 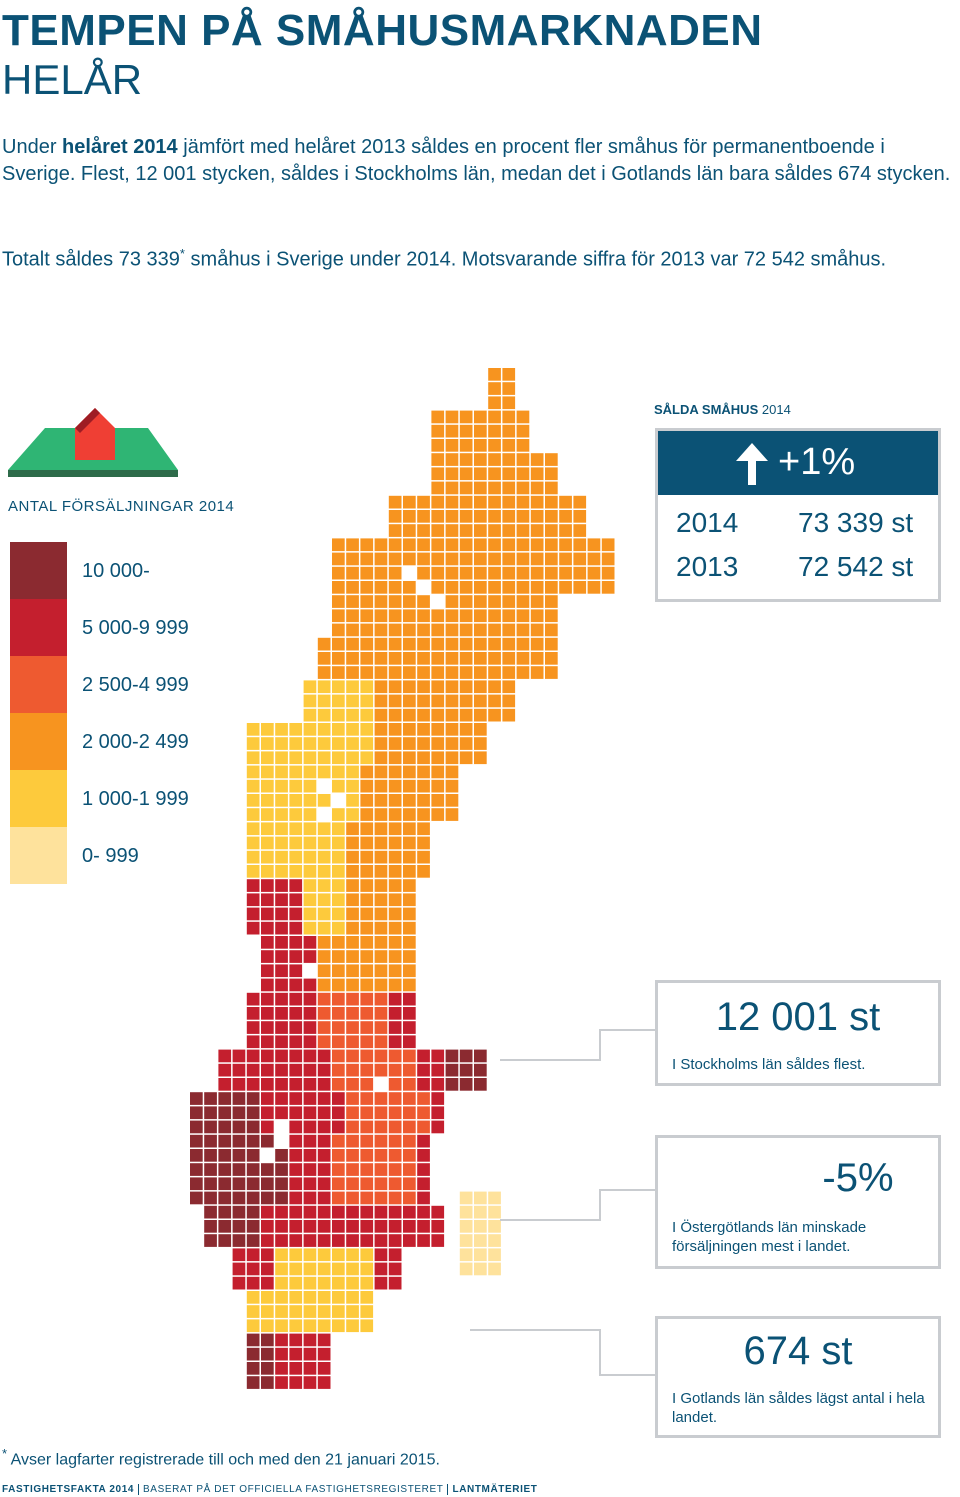 I want to click on summary-head: +1%, so click(x=798, y=463).